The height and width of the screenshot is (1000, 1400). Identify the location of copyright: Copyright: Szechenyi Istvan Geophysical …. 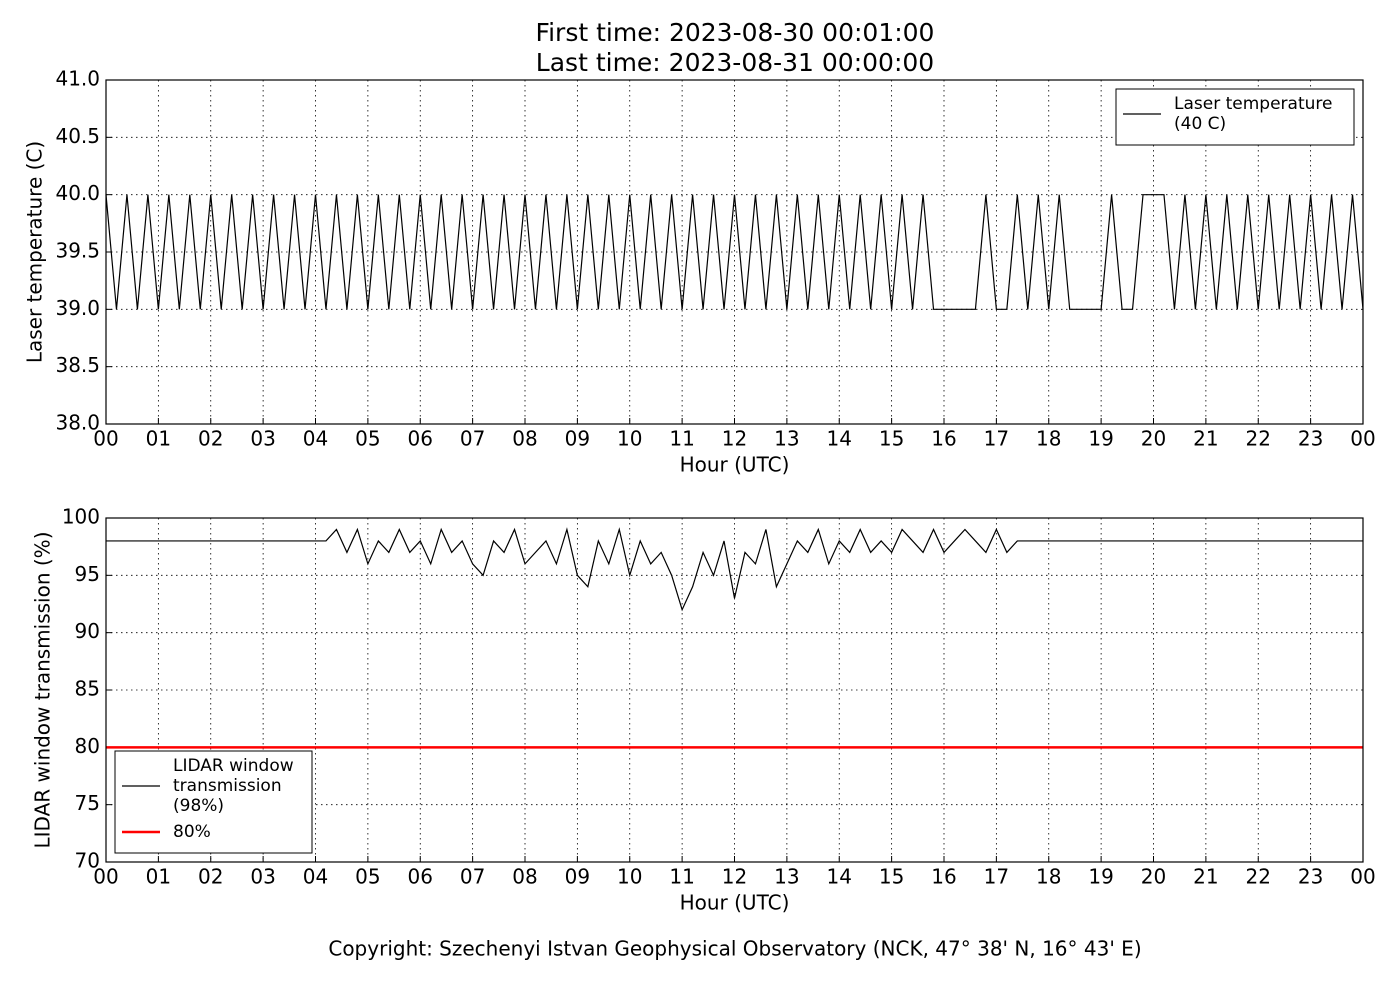
(734, 949).